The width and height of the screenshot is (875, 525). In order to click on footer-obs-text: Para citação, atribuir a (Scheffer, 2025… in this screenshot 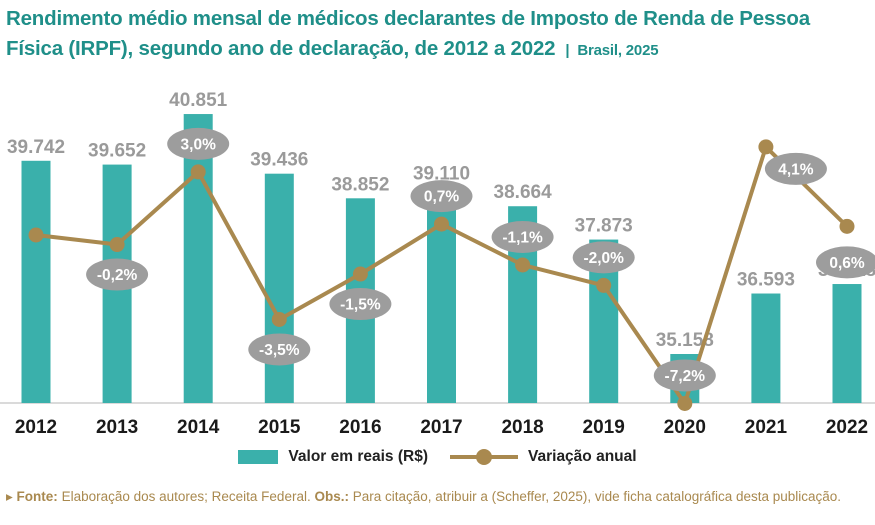, I will do `click(597, 496)`.